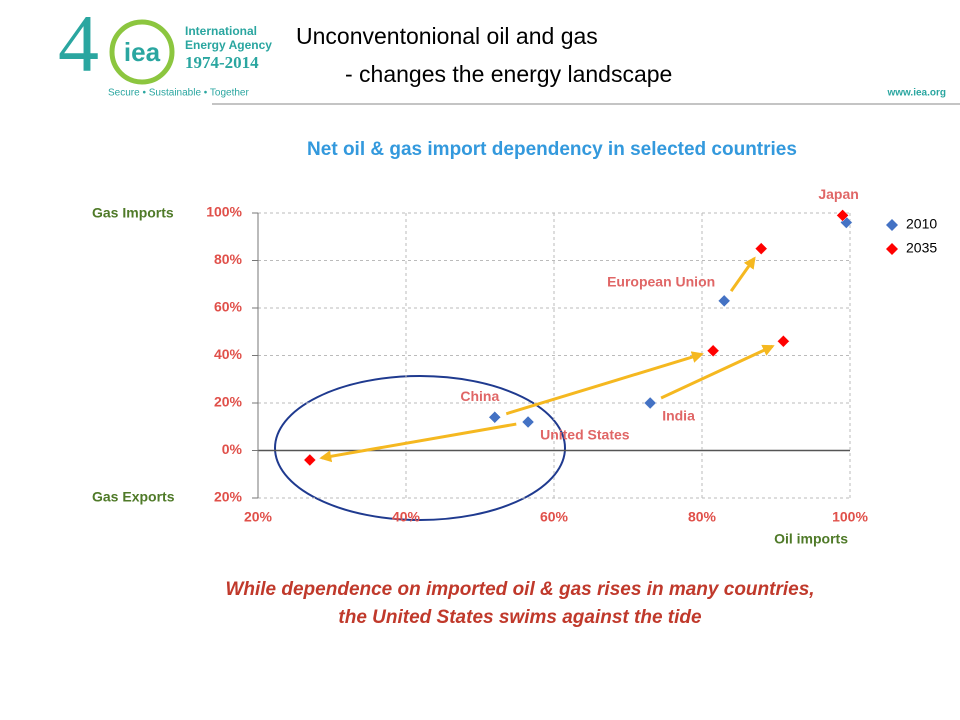 The width and height of the screenshot is (960, 720). I want to click on logo-number: 4, so click(78, 44).